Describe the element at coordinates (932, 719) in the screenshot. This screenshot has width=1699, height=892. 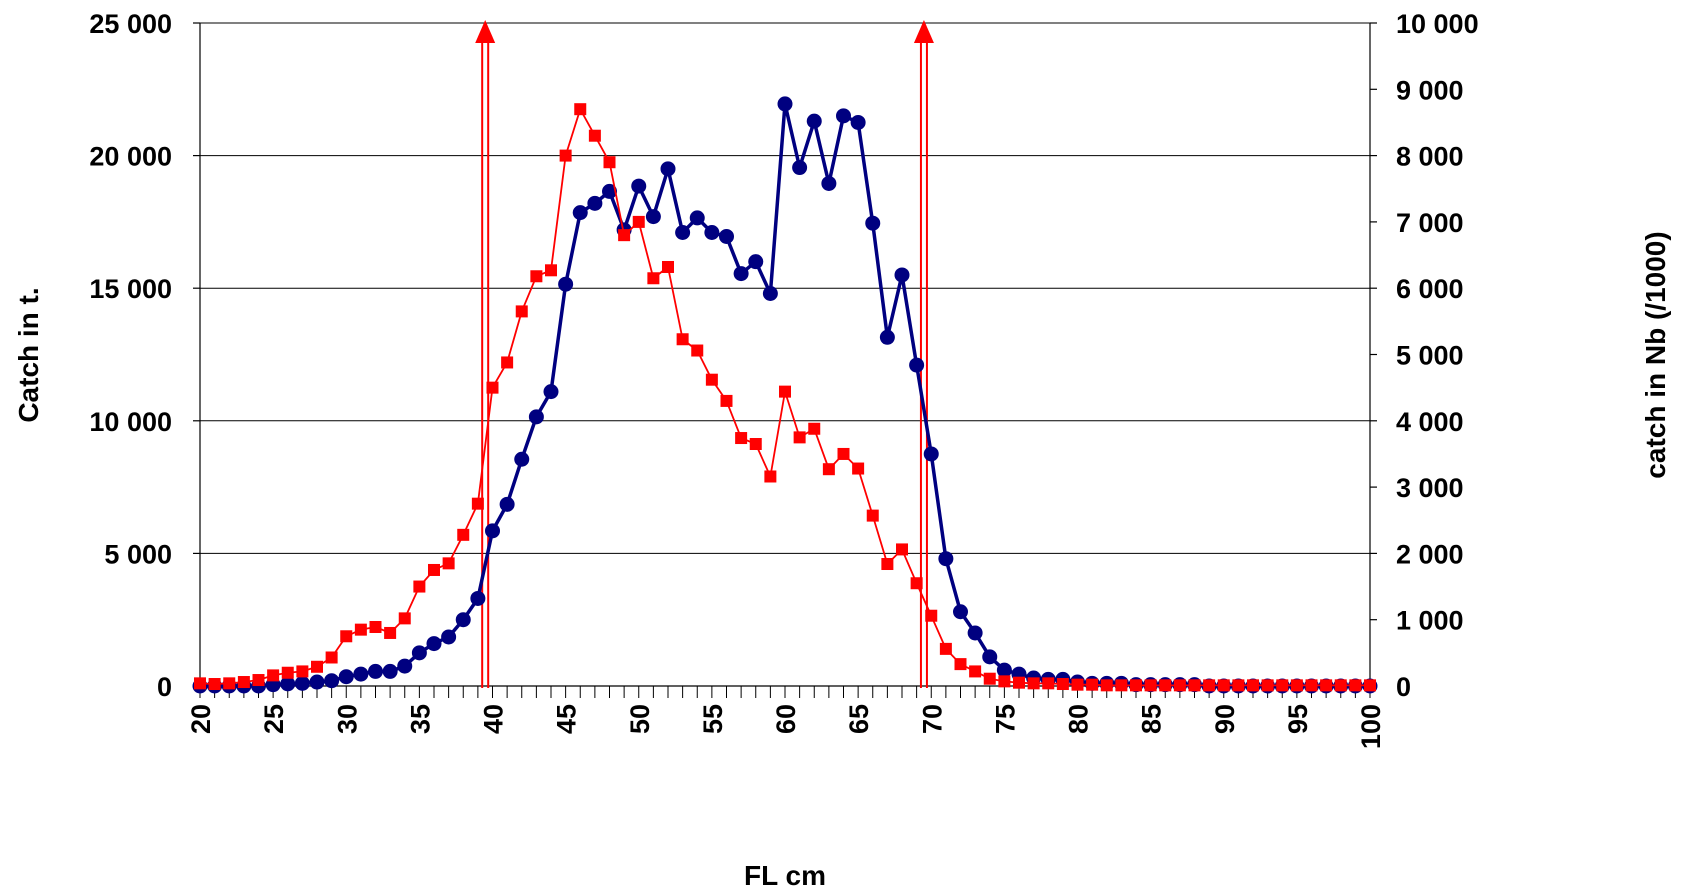
I see `x-tick-label: 70` at that location.